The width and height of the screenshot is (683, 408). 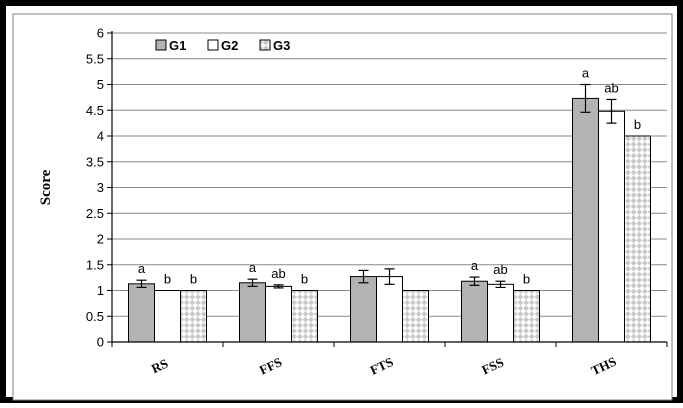 I want to click on legend-swatch-g2, so click(x=213, y=45).